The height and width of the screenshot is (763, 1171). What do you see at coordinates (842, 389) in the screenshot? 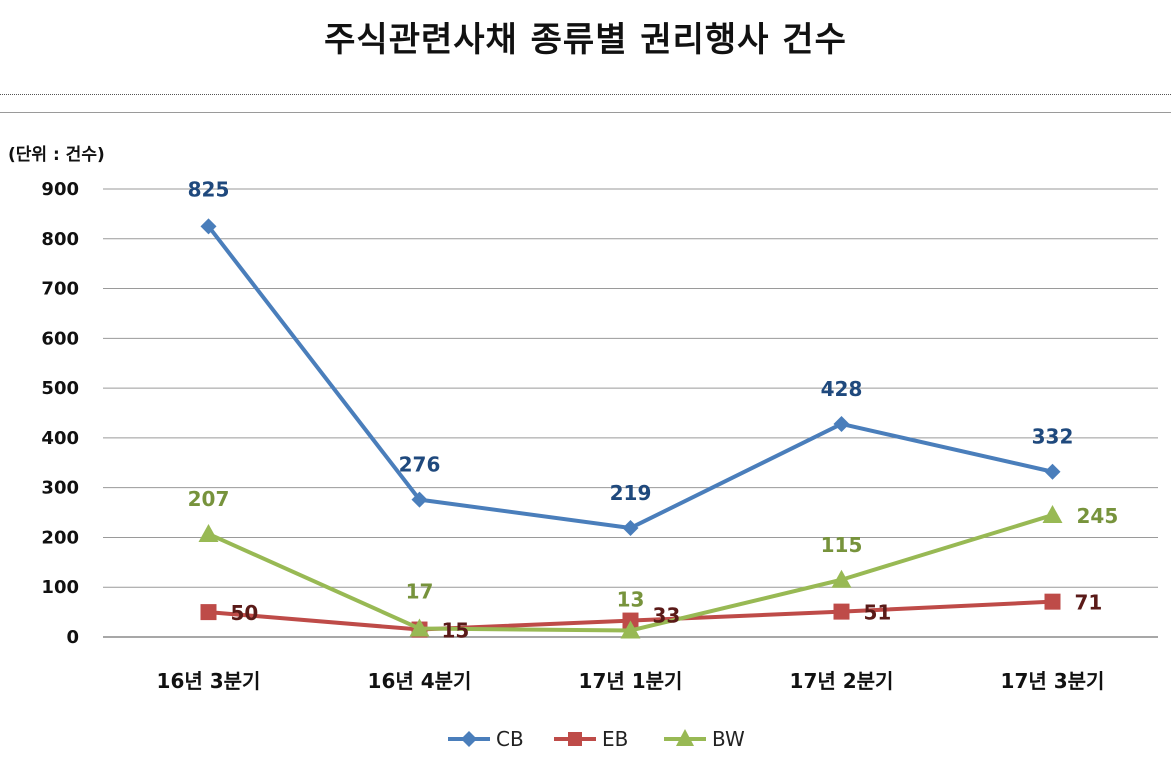
I see `cb-data-label: 428` at bounding box center [842, 389].